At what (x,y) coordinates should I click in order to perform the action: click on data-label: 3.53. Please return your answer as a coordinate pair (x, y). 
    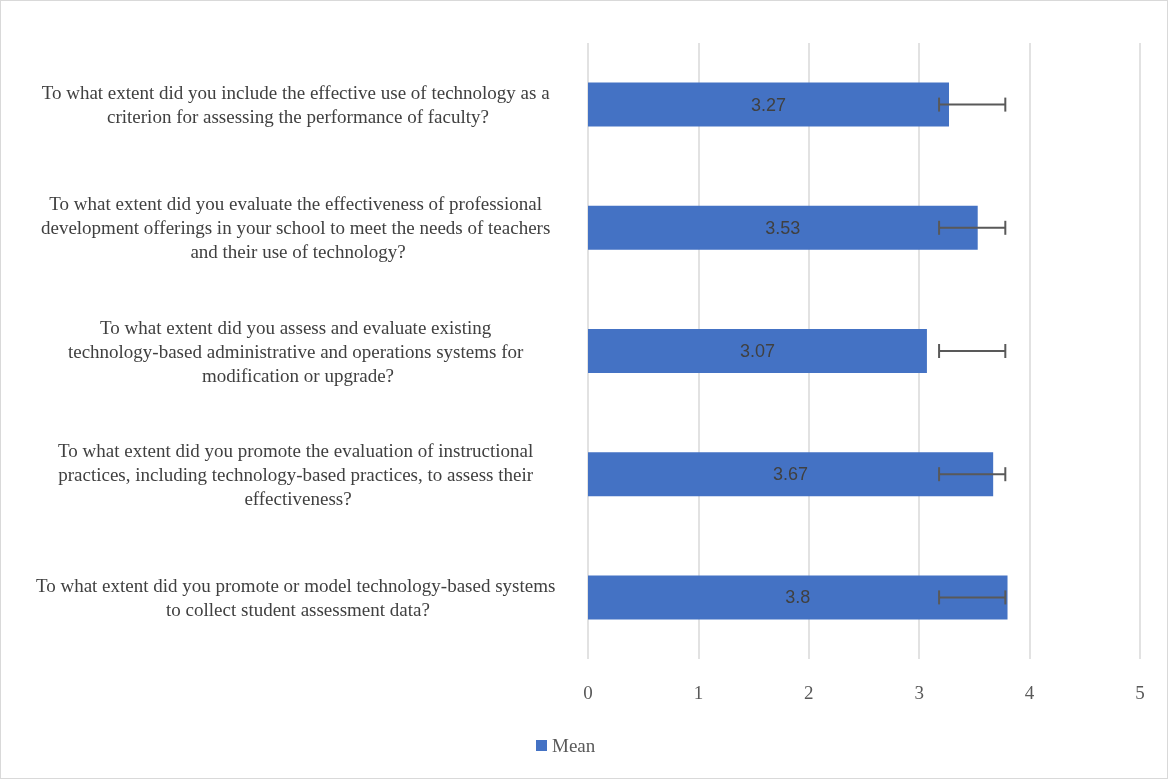
    Looking at the image, I should click on (783, 227).